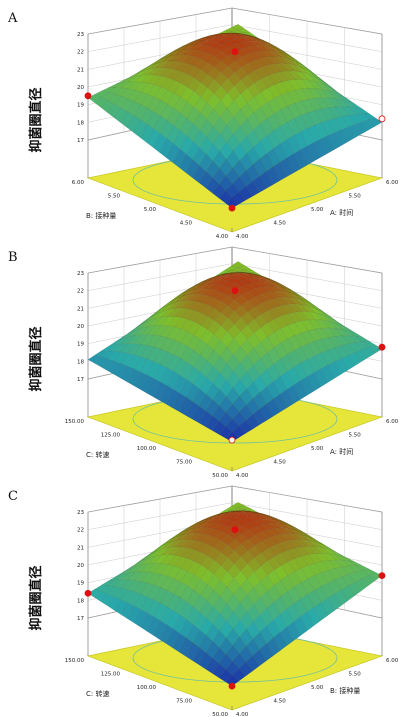  Describe the element at coordinates (80, 35) in the screenshot. I see `z-tick-label: 23` at that location.